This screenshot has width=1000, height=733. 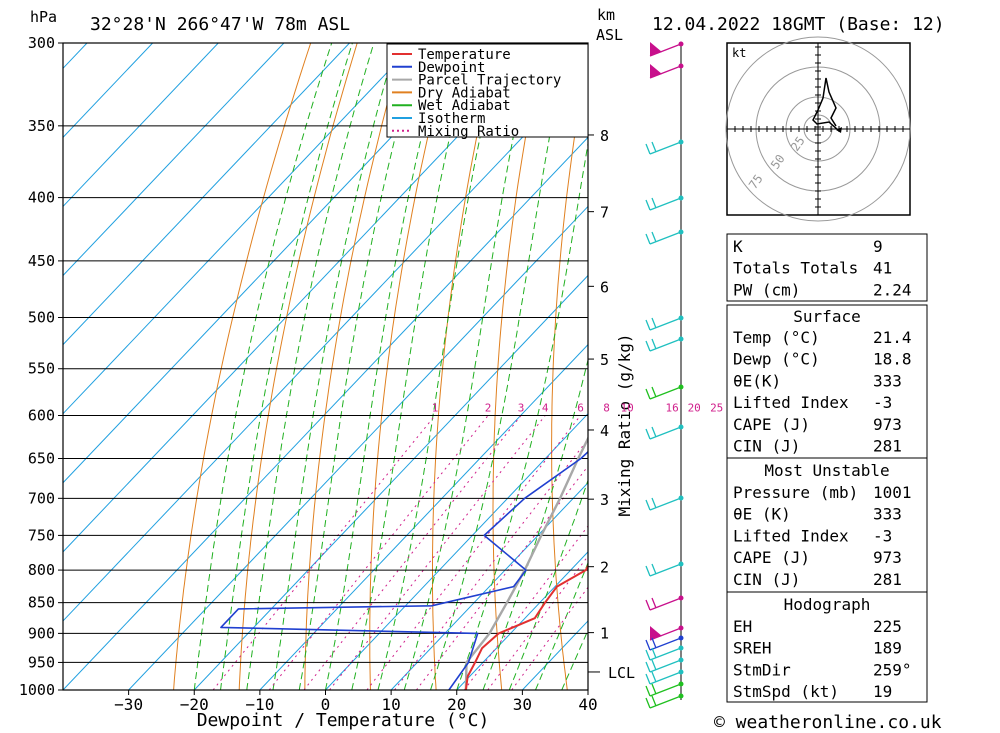 I want to click on table-row-value: 189, so click(x=887, y=648).